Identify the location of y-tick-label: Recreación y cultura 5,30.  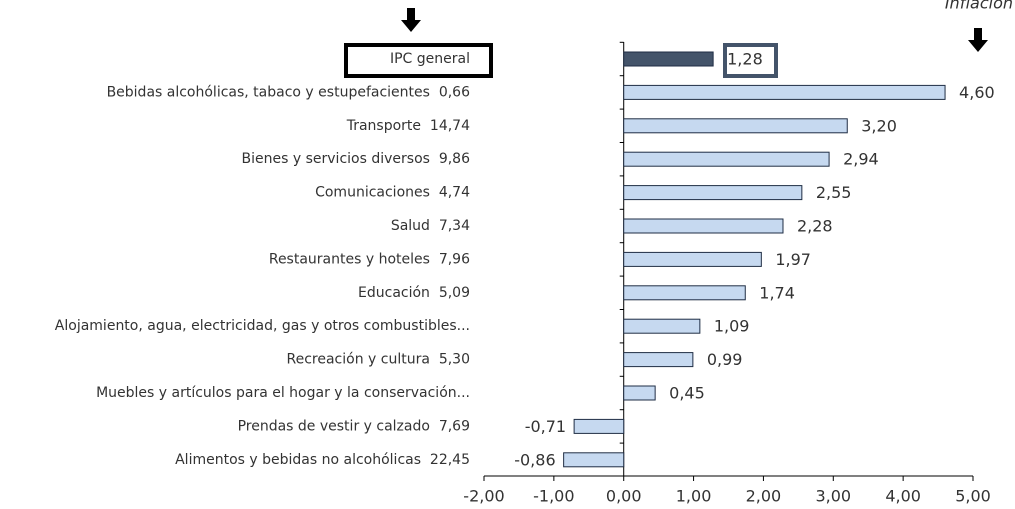
(379, 360).